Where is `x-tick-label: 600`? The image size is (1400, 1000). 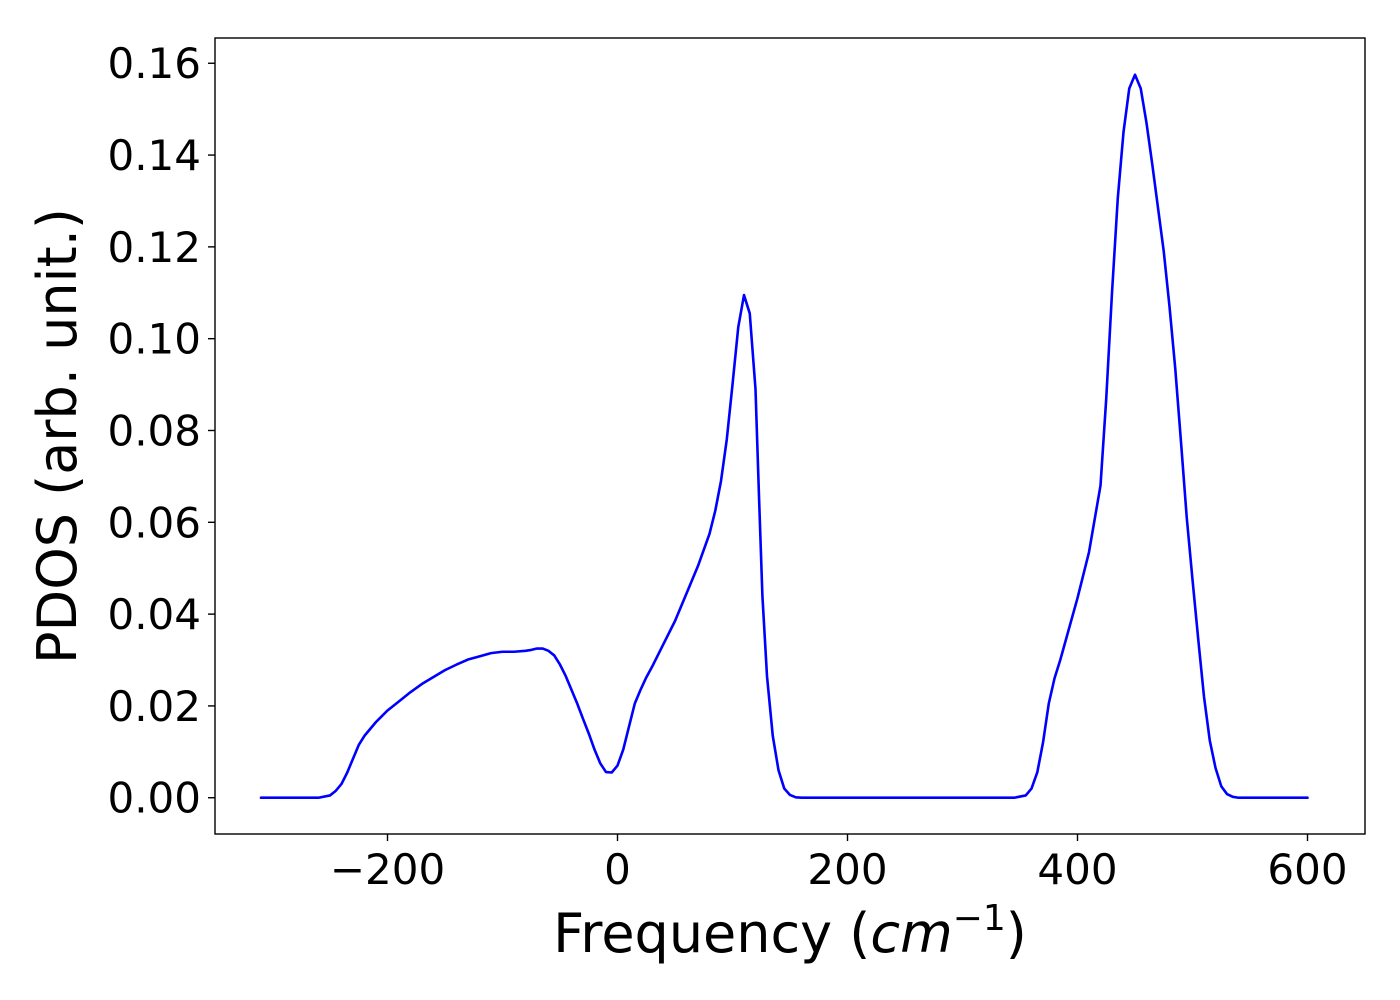 x-tick-label: 600 is located at coordinates (1307, 869).